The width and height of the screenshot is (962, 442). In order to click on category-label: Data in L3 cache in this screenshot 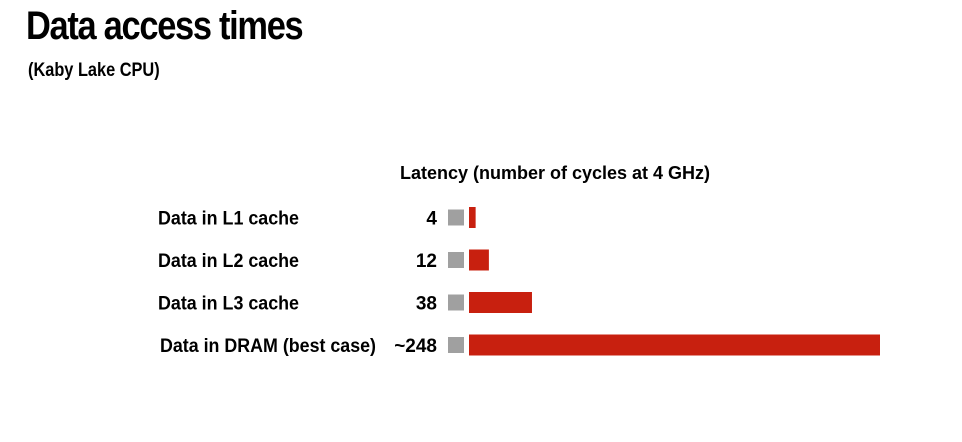, I will do `click(228, 304)`.